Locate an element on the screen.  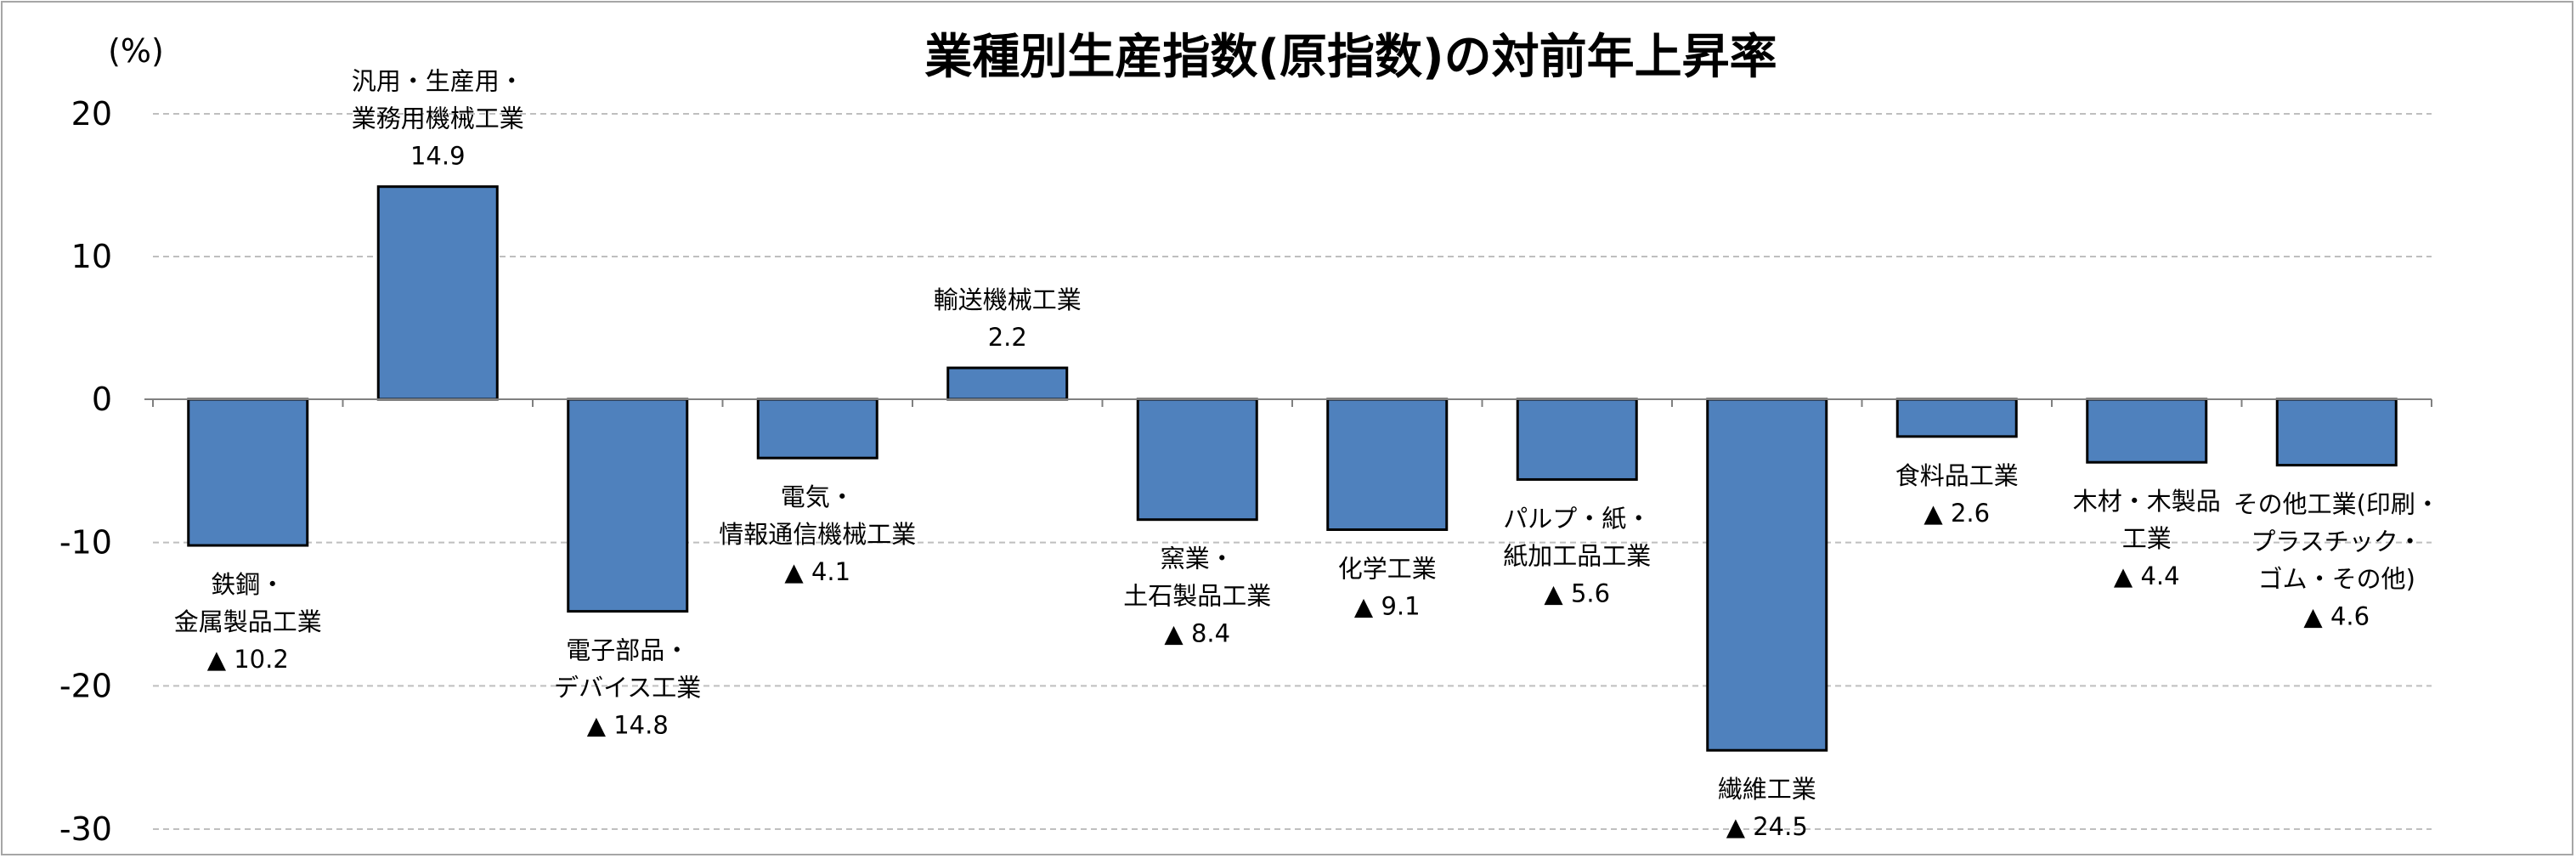
category-label: 食料品工業 is located at coordinates (1957, 475).